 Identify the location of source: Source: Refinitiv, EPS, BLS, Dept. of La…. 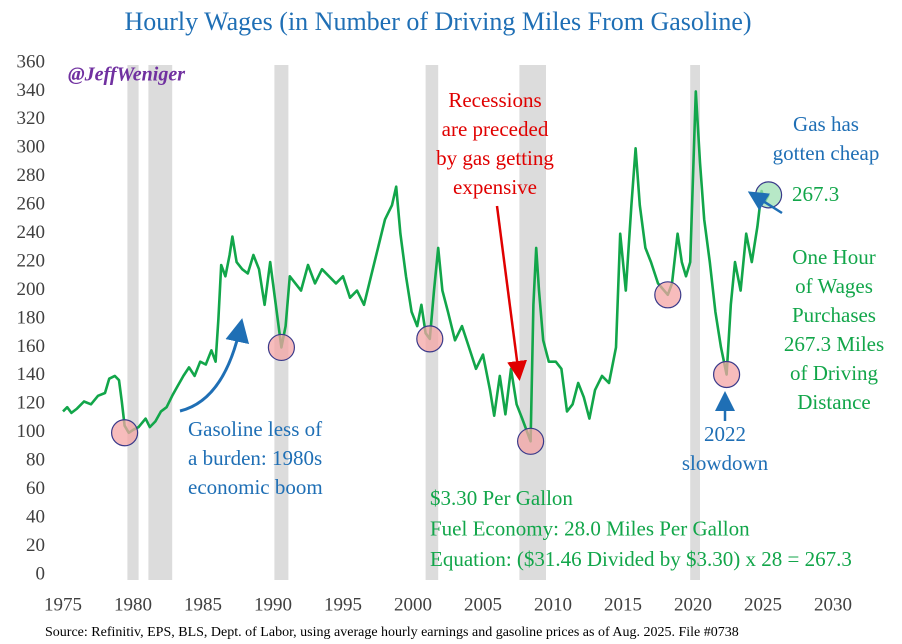
(392, 632).